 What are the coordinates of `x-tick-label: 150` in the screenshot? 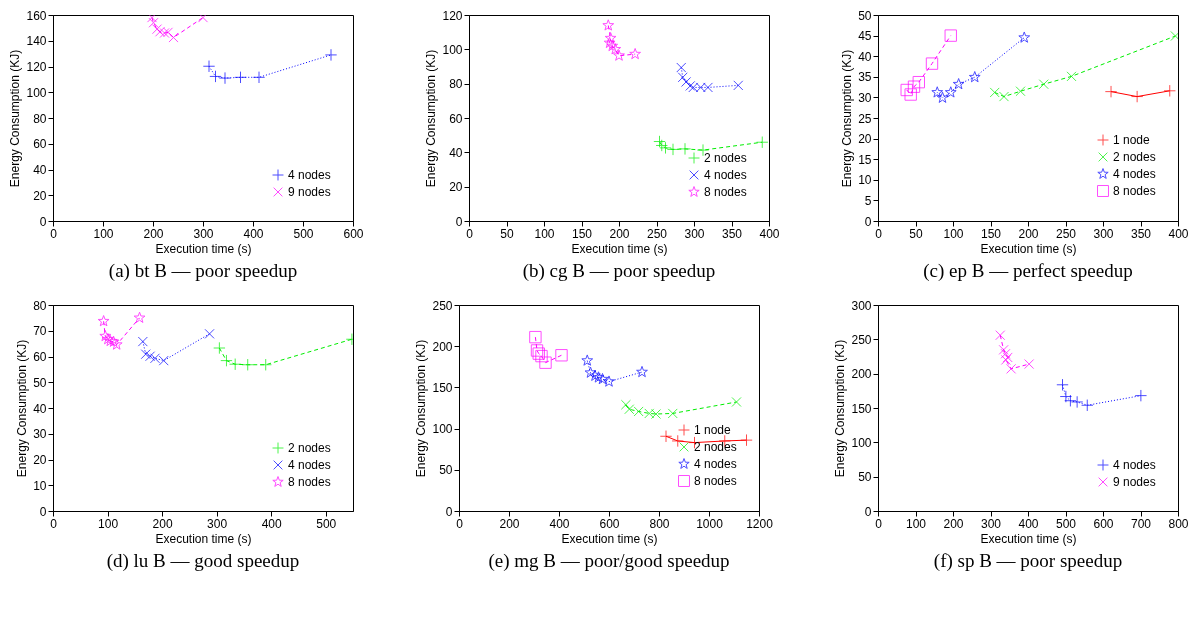 It's located at (991, 233).